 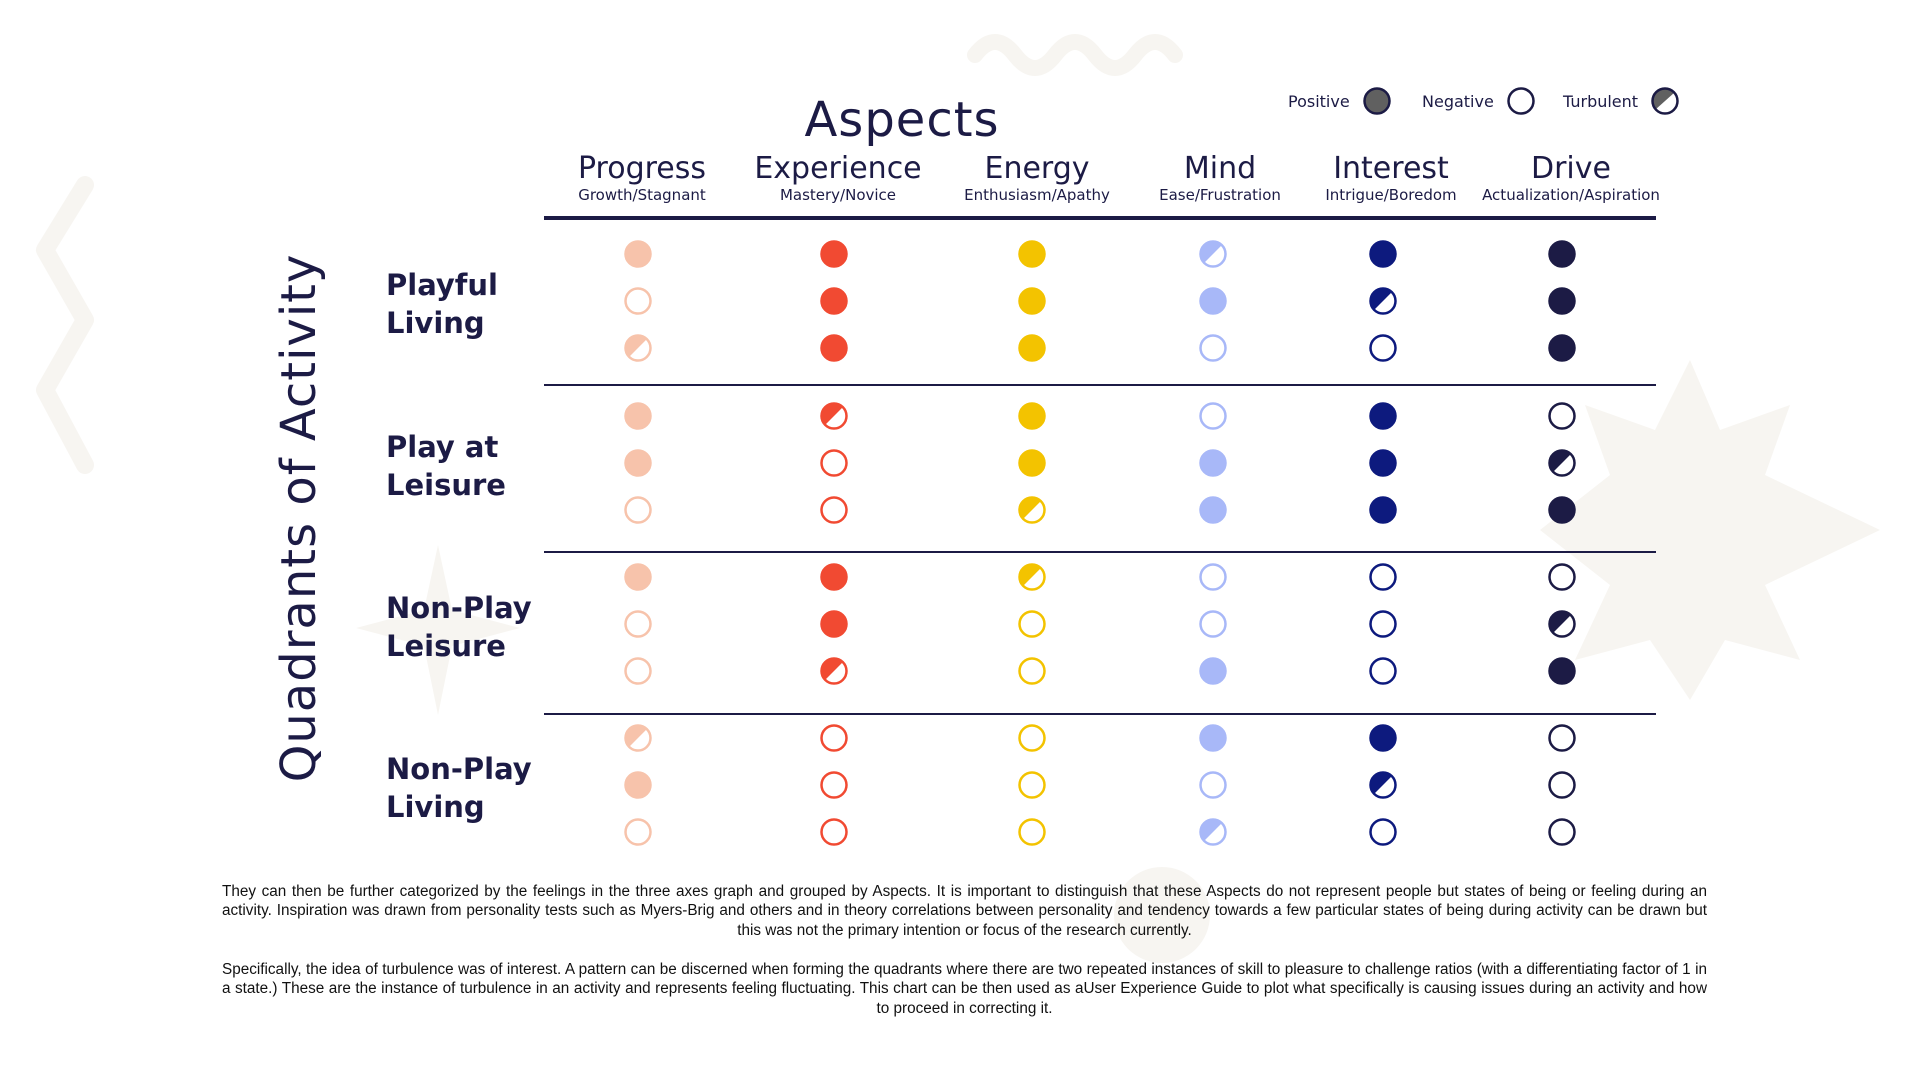 I want to click on column-header-mind: Mind Ease/Frustration, so click(x=1220, y=178).